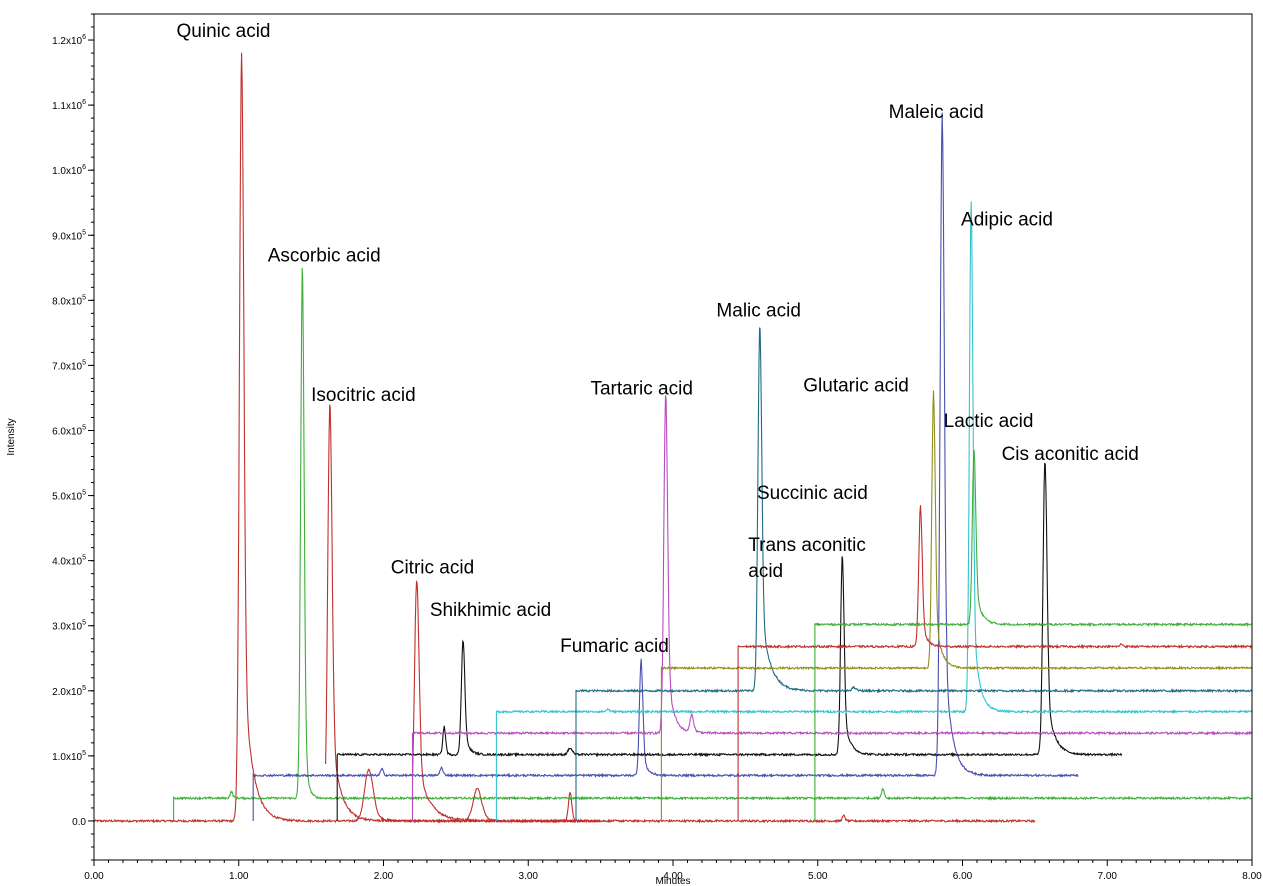 The height and width of the screenshot is (886, 1263). What do you see at coordinates (818, 876) in the screenshot?
I see `x-tick-label: 5.00` at bounding box center [818, 876].